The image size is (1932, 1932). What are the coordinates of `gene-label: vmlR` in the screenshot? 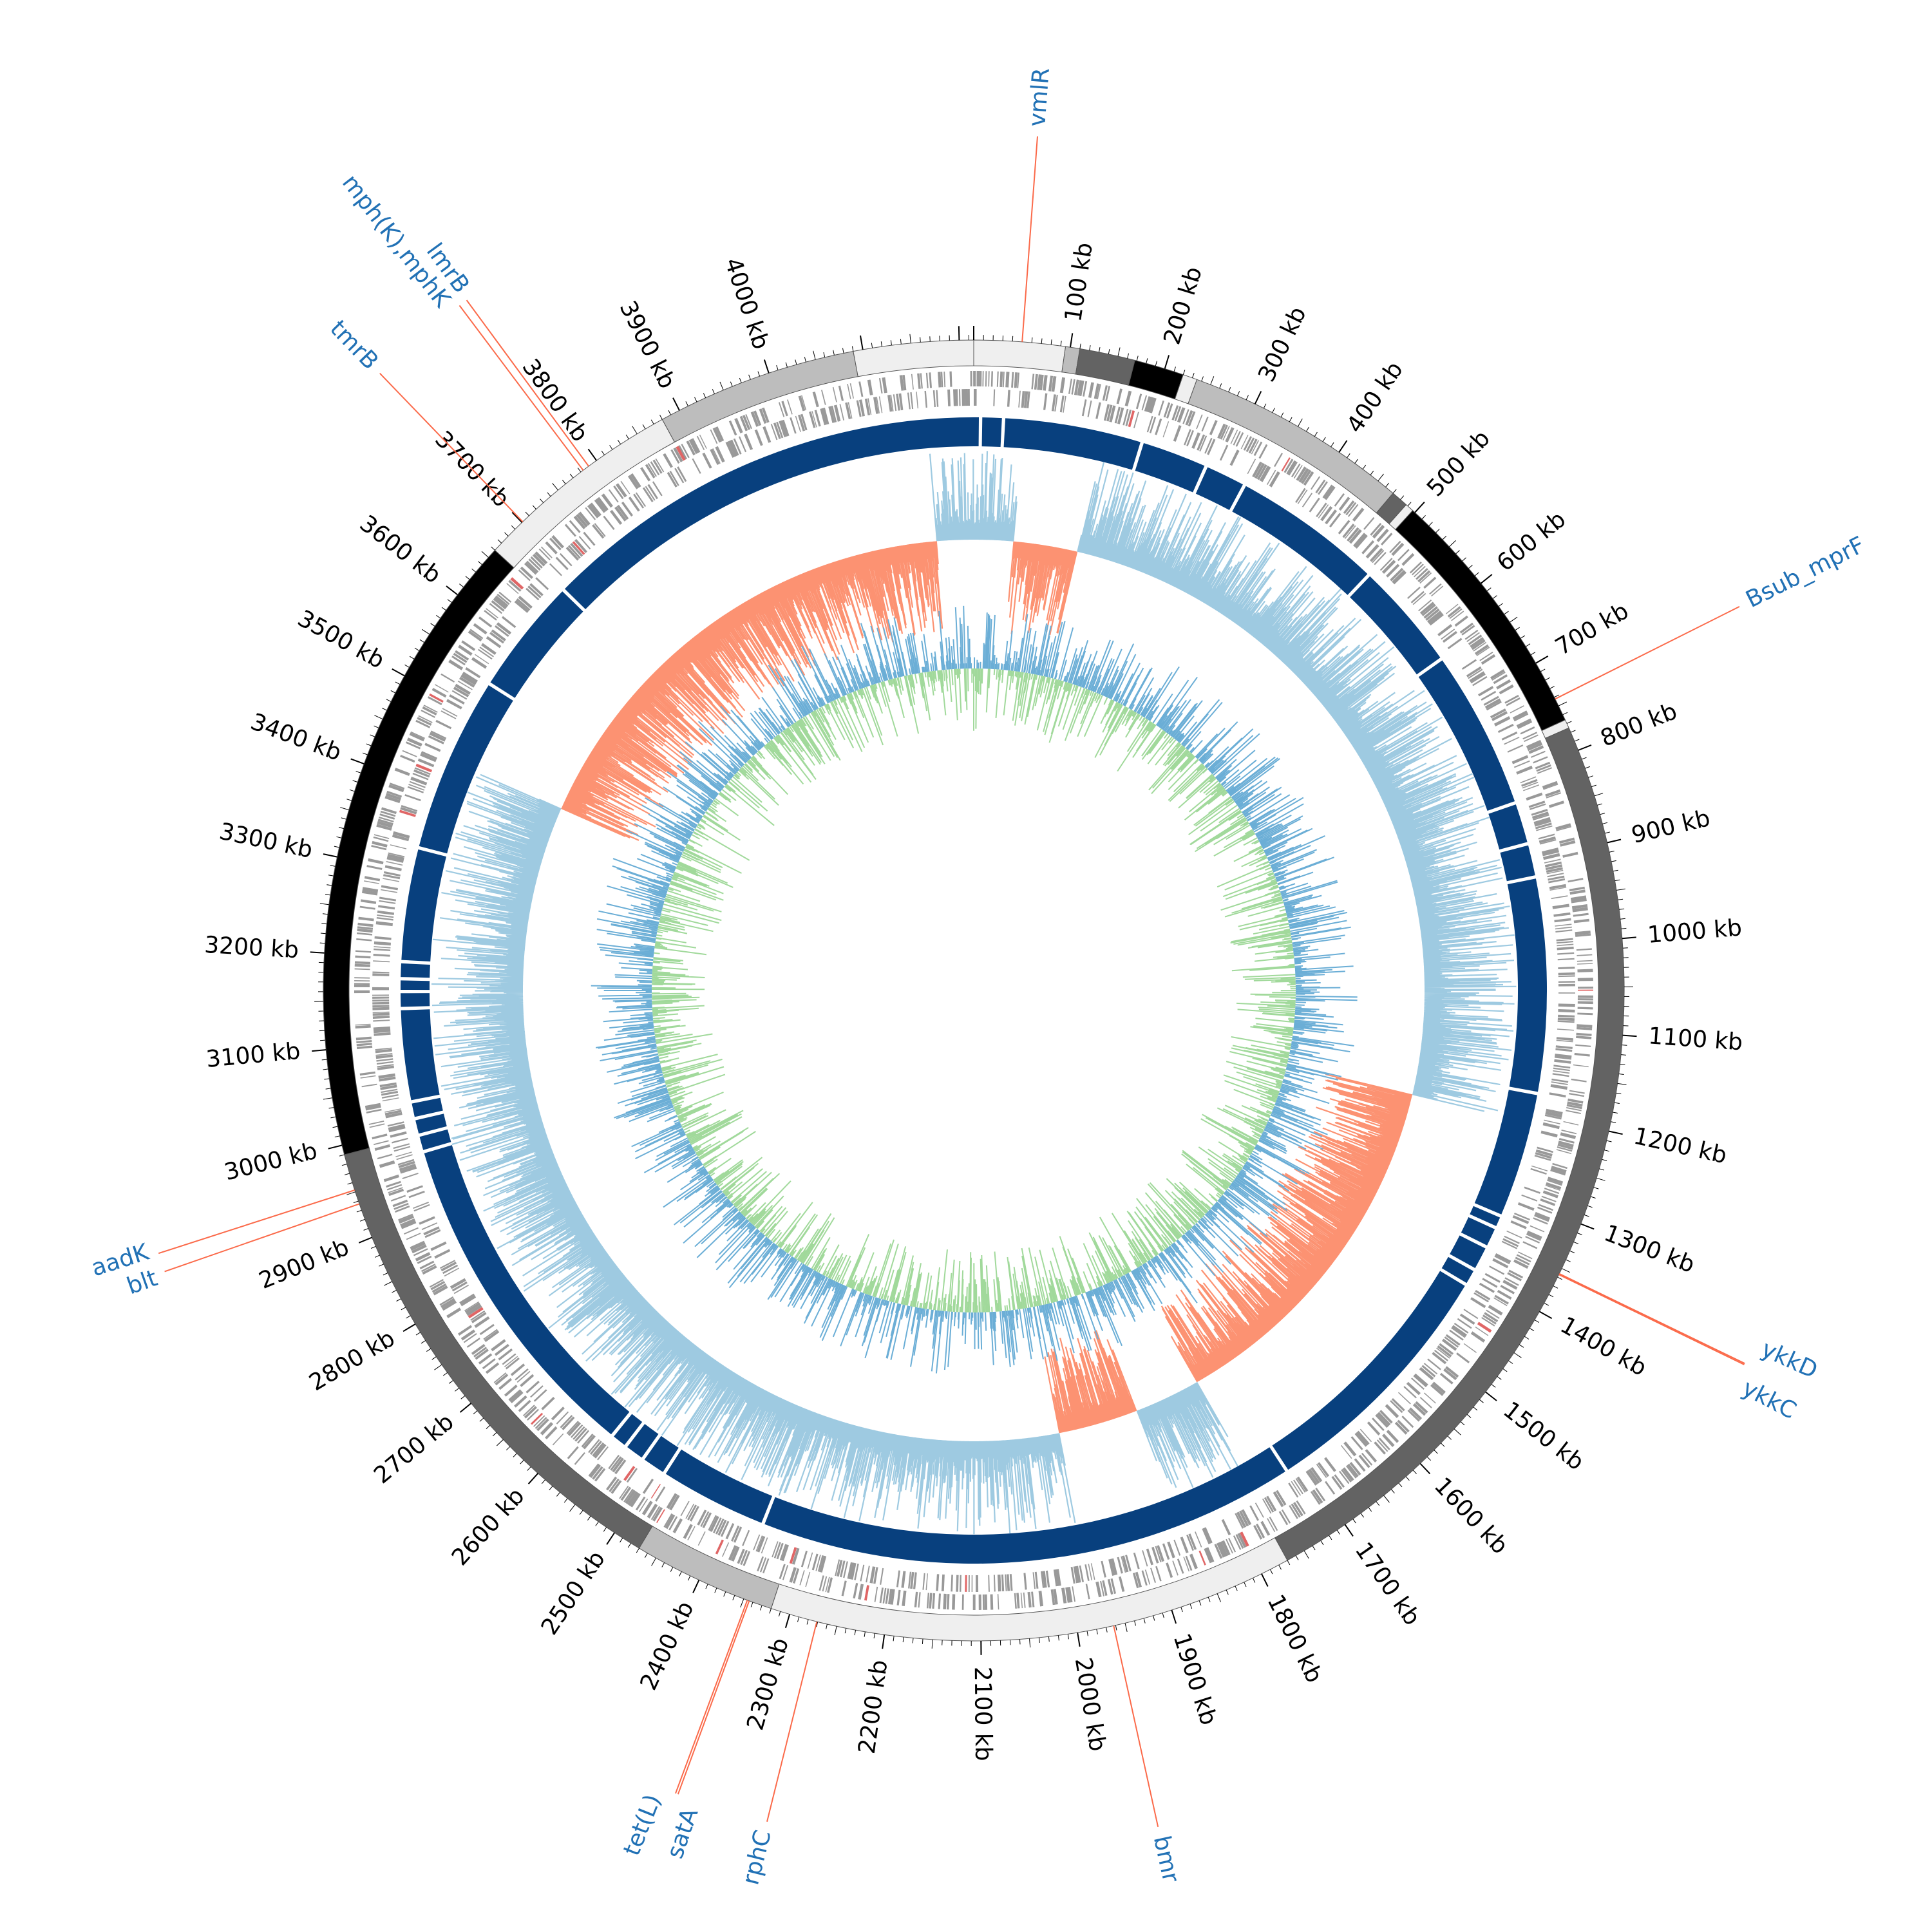 It's located at (1039, 97).